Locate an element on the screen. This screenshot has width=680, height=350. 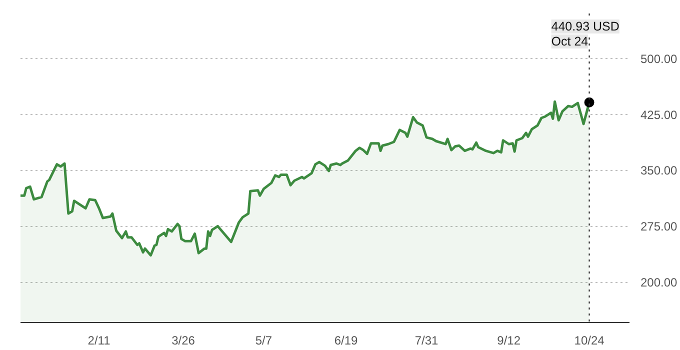
x-tick-label: 2/11 is located at coordinates (99, 341).